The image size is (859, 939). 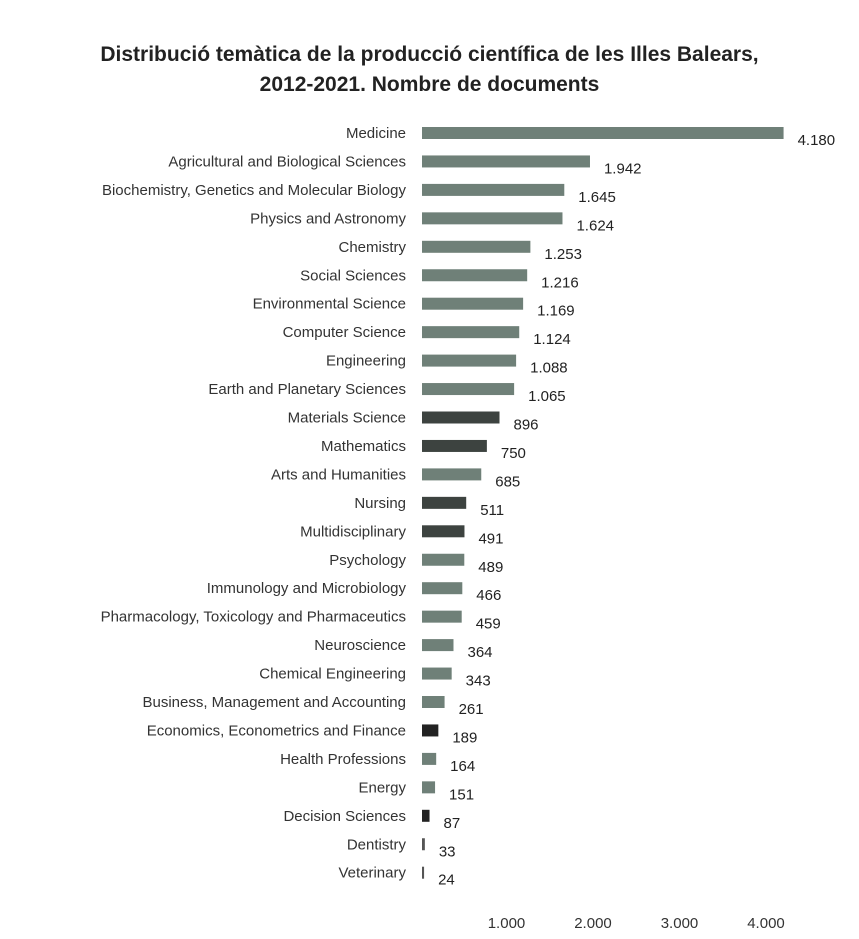 I want to click on category-label: Earth and Planetary Sciences, so click(x=307, y=389).